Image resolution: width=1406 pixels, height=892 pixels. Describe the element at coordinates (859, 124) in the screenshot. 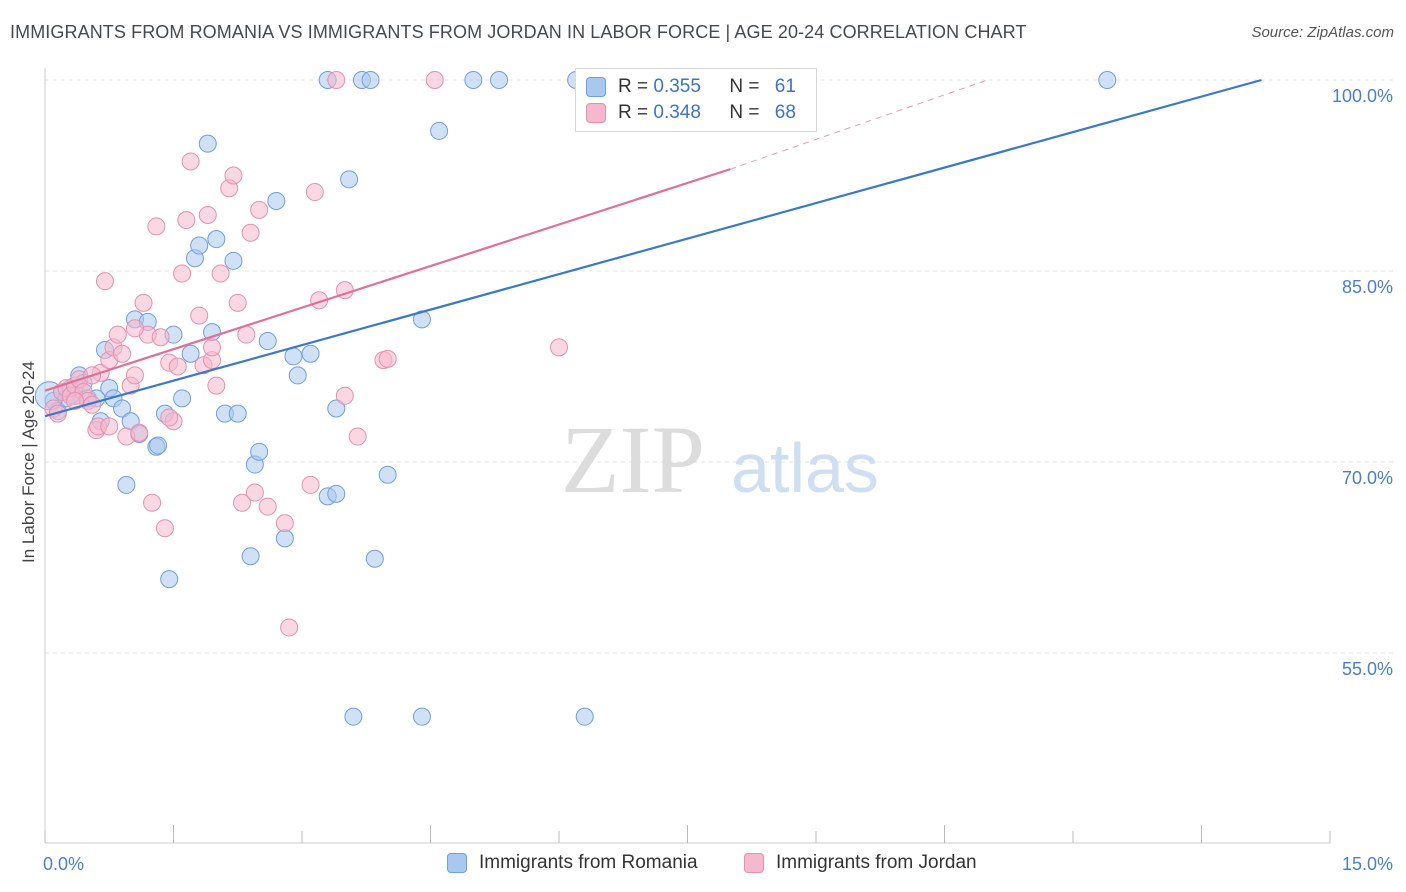

I see `jordan-trend-extension` at that location.